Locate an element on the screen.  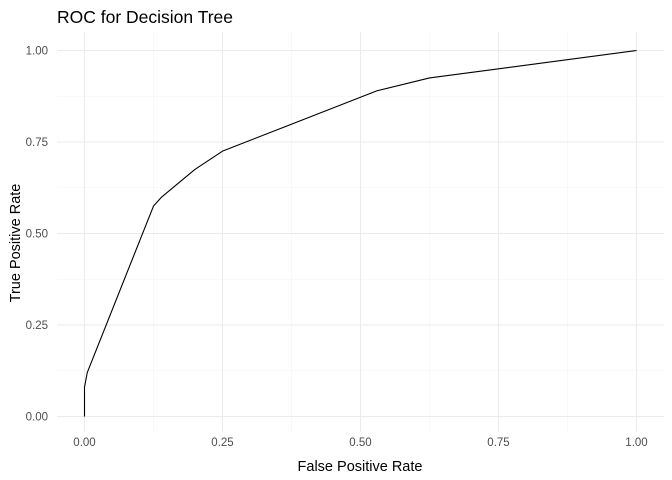
x-tick-label: 0.75 is located at coordinates (498, 443).